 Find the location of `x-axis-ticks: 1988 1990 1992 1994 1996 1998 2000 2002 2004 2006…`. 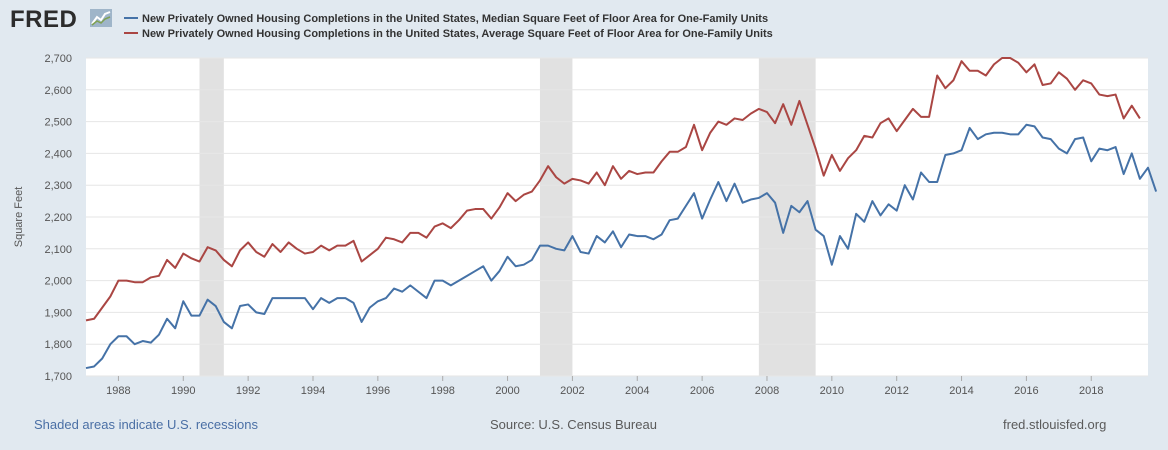

x-axis-ticks: 1988 1990 1992 1994 1996 1998 2000 2002 2004 2006… is located at coordinates (604, 386).